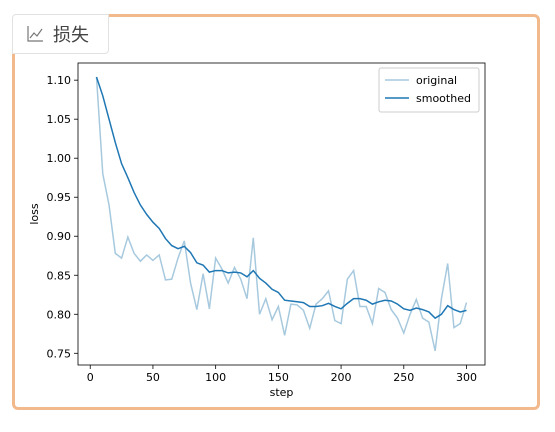 The image size is (555, 432). Describe the element at coordinates (59, 275) in the screenshot. I see `y-tick-label: 0.85` at that location.